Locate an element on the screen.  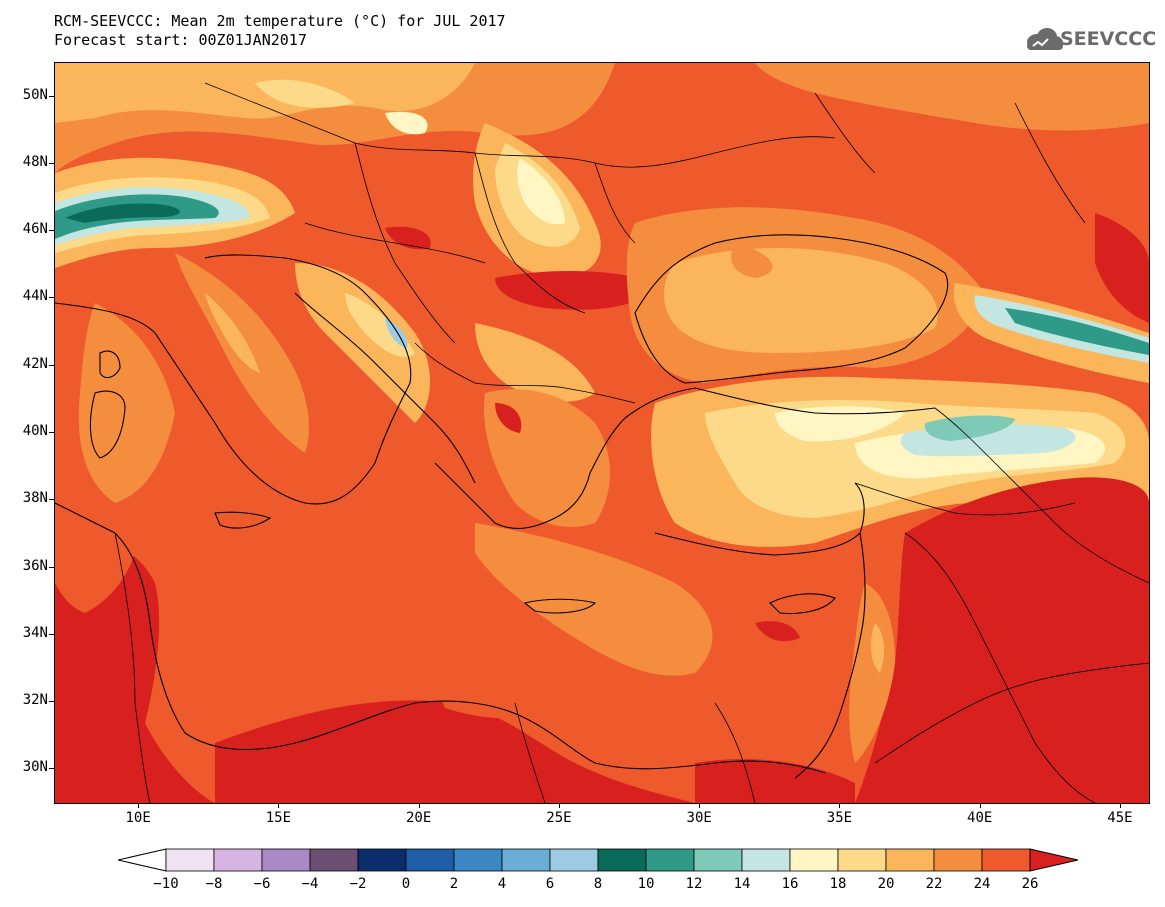
colorbar-label: 12 is located at coordinates (694, 884).